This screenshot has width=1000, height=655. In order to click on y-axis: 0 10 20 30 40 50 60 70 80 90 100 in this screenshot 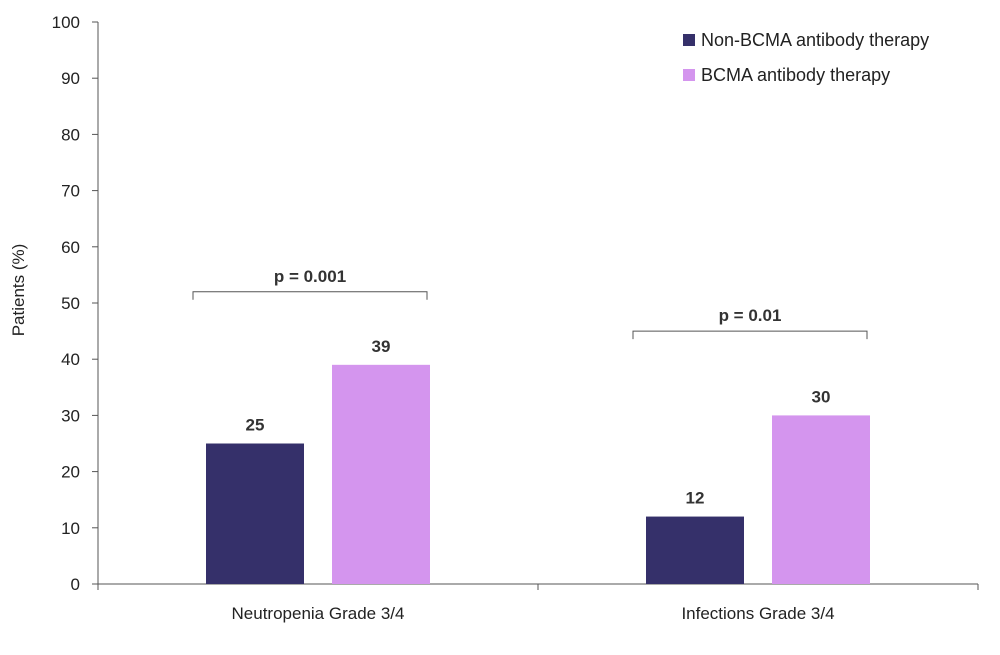, I will do `click(75, 303)`.